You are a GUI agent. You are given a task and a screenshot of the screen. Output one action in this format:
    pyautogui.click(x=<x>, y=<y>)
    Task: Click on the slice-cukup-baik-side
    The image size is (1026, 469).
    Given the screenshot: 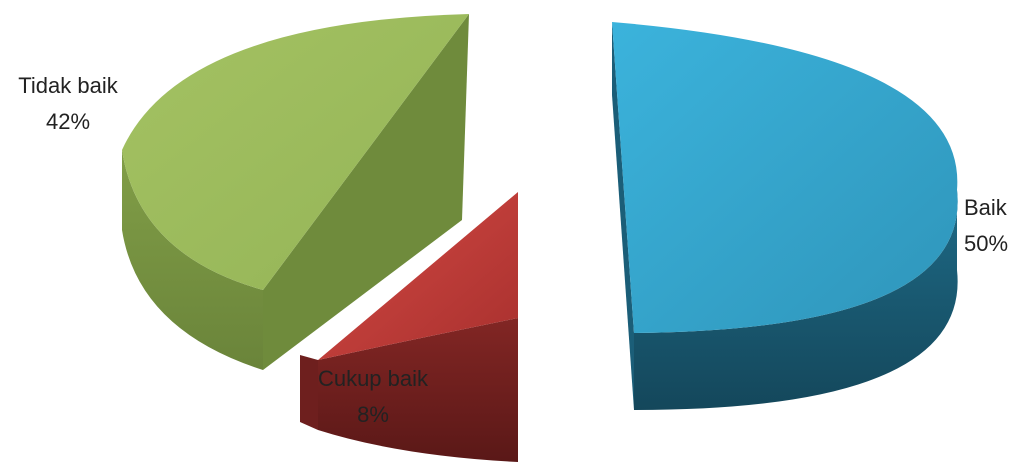 What is the action you would take?
    pyautogui.click(x=418, y=390)
    